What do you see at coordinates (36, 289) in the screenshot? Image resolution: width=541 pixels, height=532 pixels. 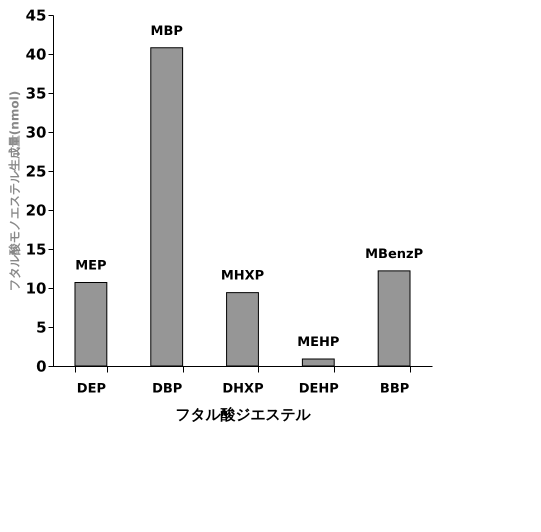 I see `y-tick-label: 10` at bounding box center [36, 289].